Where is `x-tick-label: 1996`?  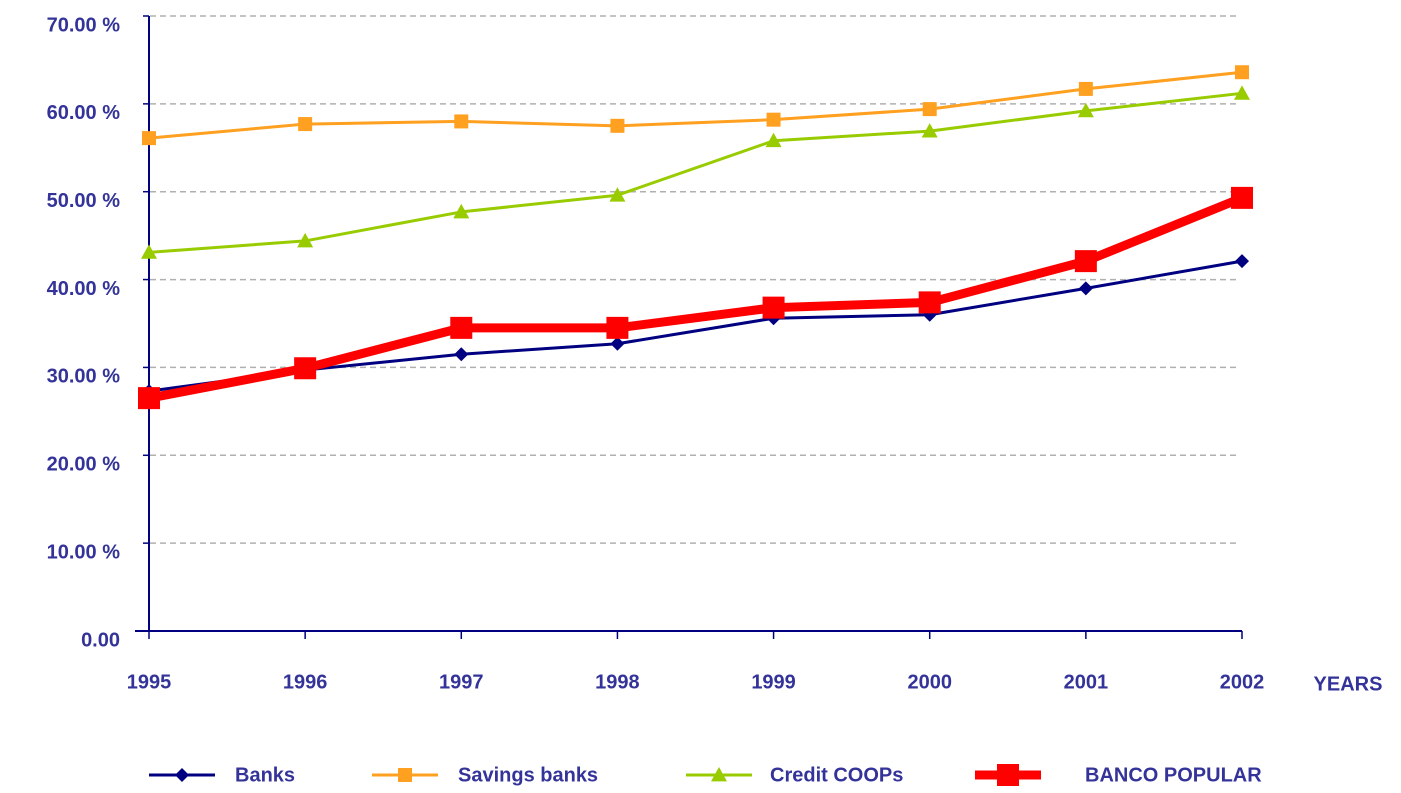
x-tick-label: 1996 is located at coordinates (305, 682).